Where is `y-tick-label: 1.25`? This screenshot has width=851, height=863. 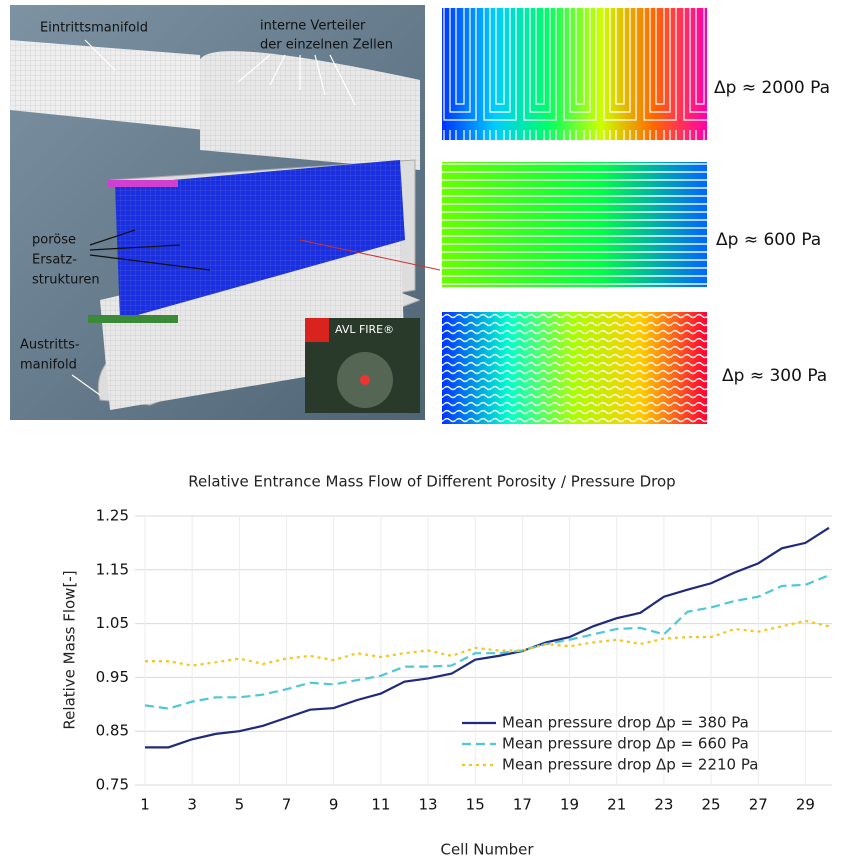
y-tick-label: 1.25 is located at coordinates (112, 516).